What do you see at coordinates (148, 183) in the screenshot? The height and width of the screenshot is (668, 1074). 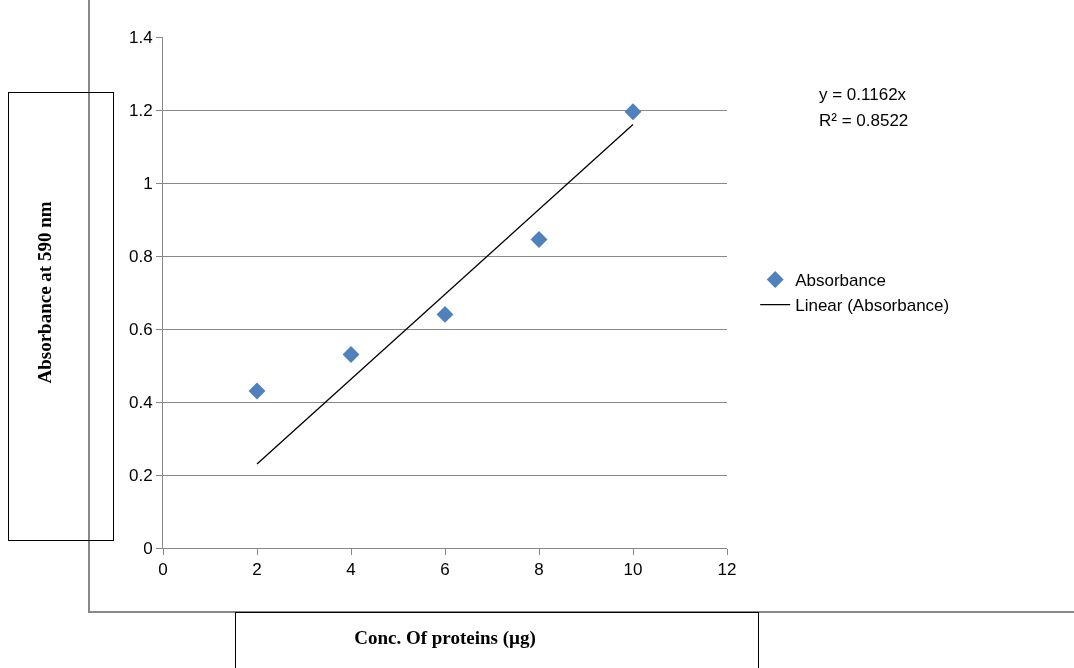 I see `y-tick-label: 1` at bounding box center [148, 183].